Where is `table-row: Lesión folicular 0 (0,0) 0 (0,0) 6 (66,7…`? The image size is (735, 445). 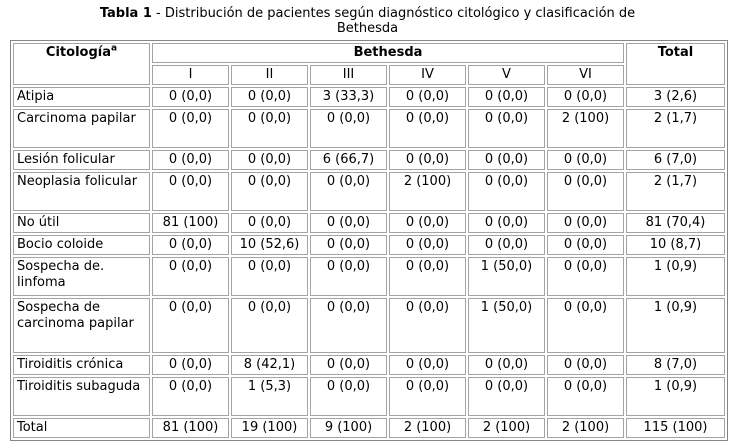
table-row: Lesión folicular 0 (0,0) 0 (0,0) 6 (66,7… is located at coordinates (369, 160).